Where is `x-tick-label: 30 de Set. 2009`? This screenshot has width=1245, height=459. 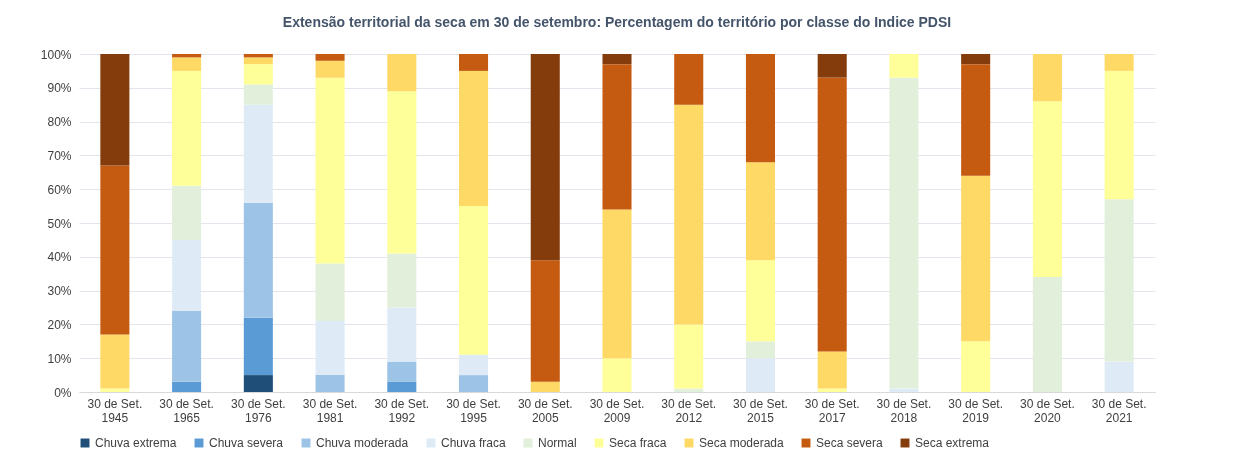 x-tick-label: 30 de Set. 2009 is located at coordinates (617, 410).